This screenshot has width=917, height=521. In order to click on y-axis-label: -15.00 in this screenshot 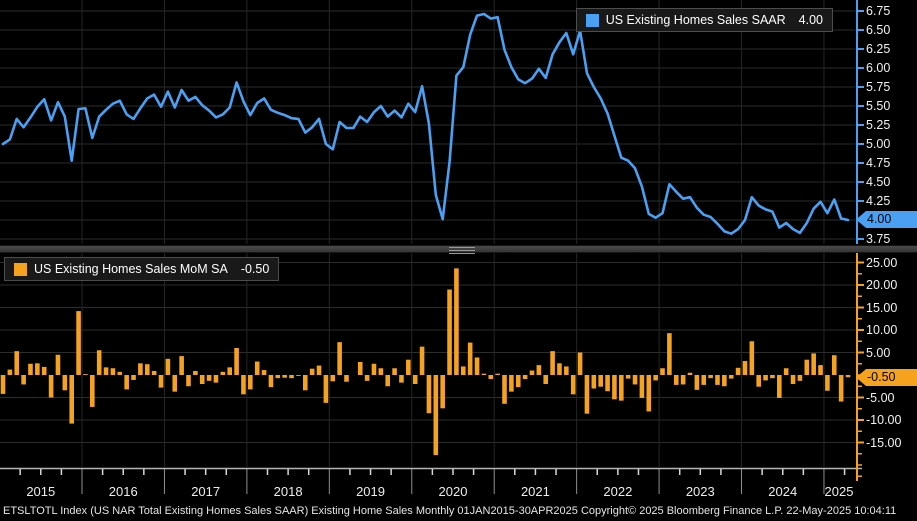, I will do `click(884, 442)`.